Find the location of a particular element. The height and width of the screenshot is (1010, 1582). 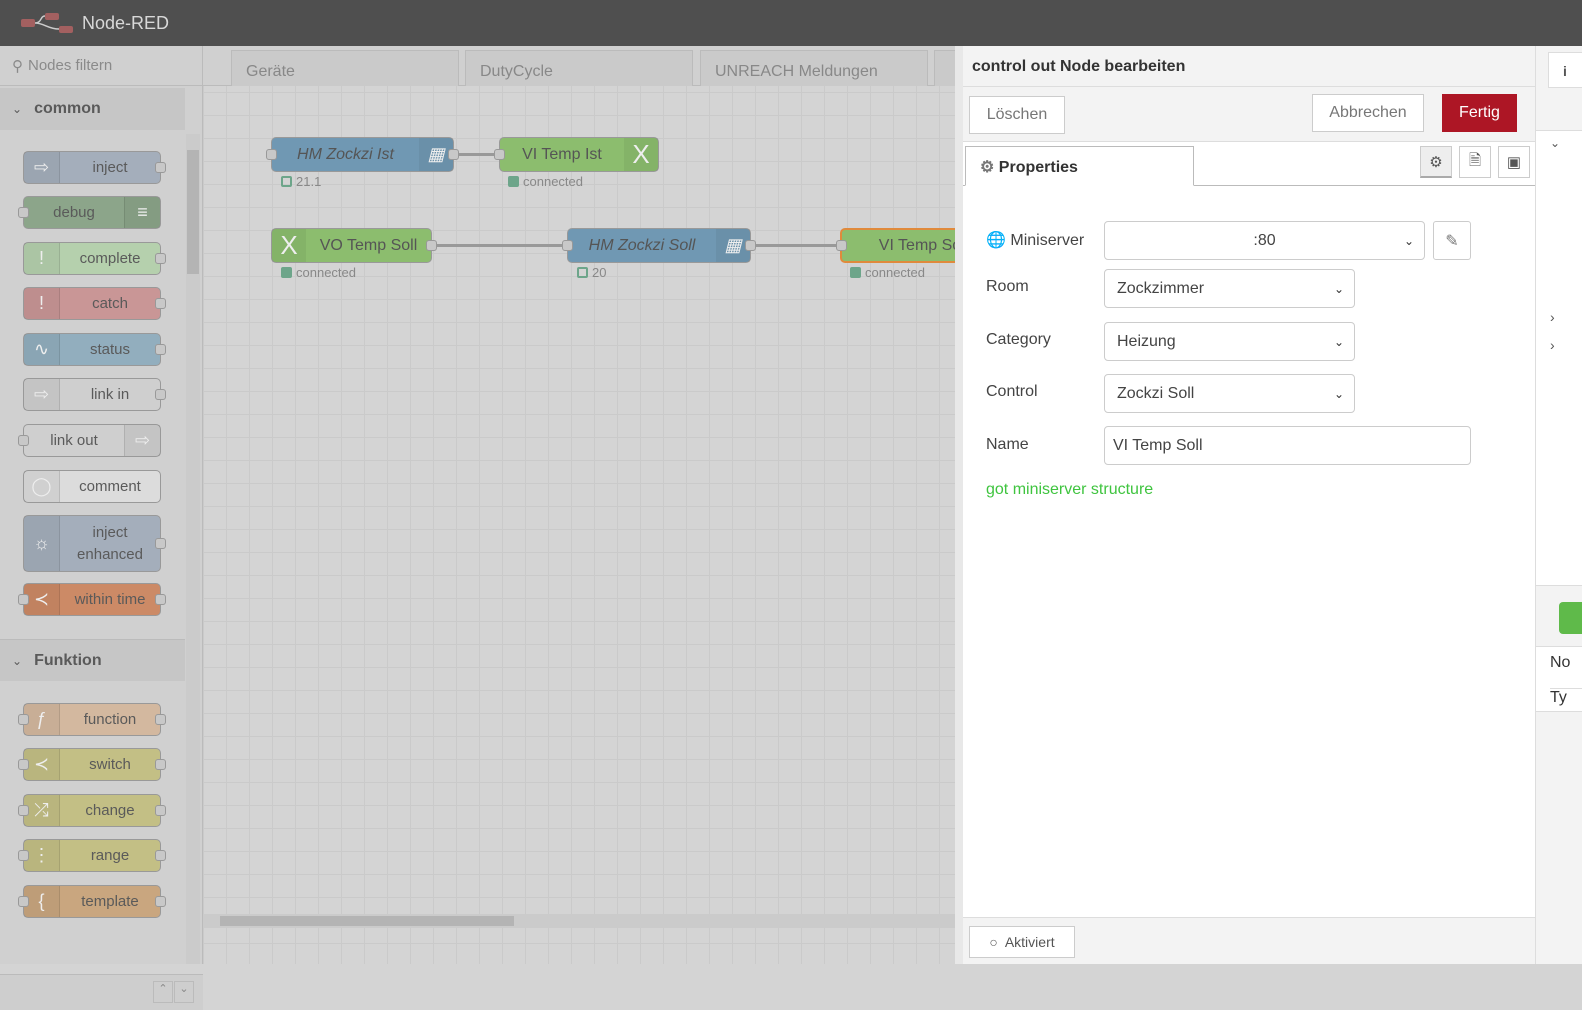

palette-node-debug: ≡ debug is located at coordinates (89, 212).